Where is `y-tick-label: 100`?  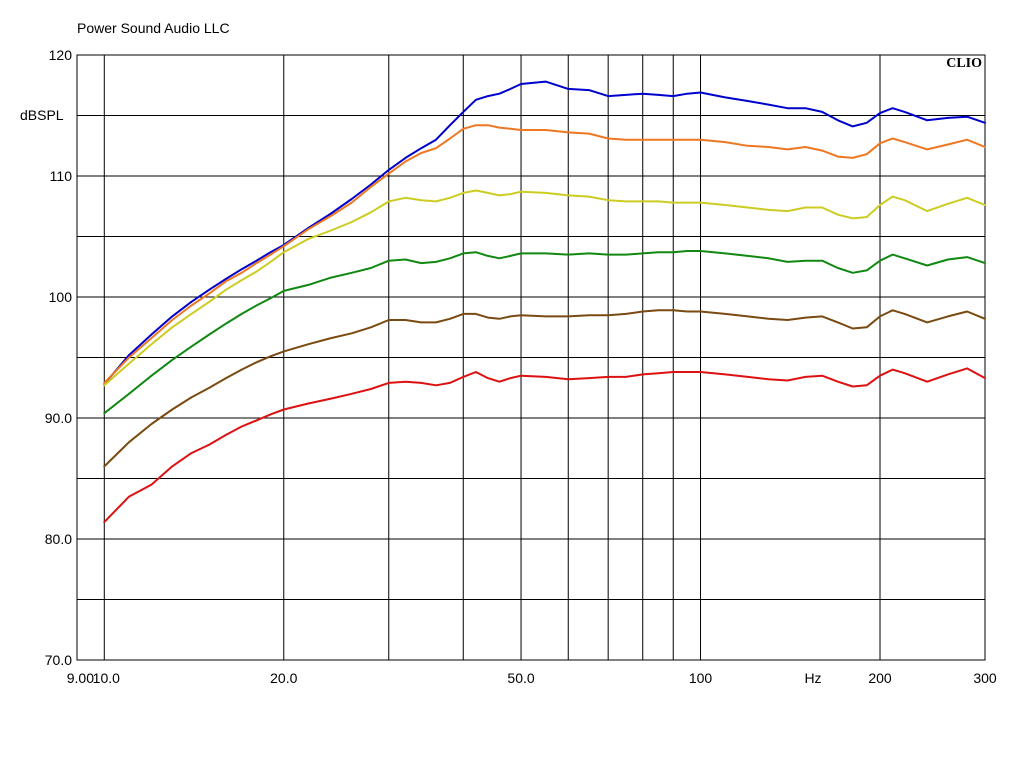 y-tick-label: 100 is located at coordinates (61, 297).